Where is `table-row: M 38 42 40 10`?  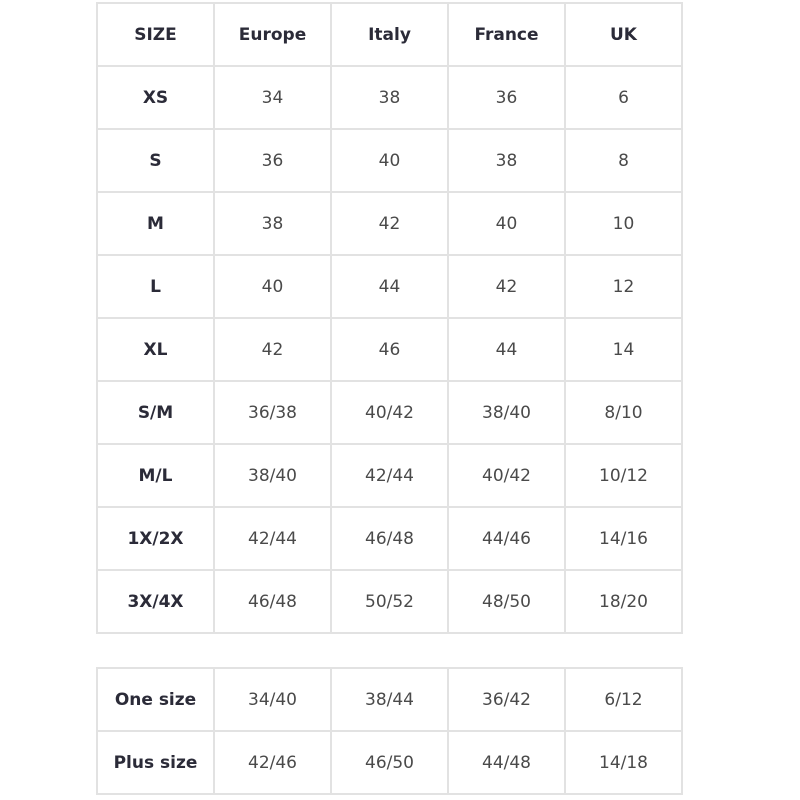 table-row: M 38 42 40 10 is located at coordinates (389, 223).